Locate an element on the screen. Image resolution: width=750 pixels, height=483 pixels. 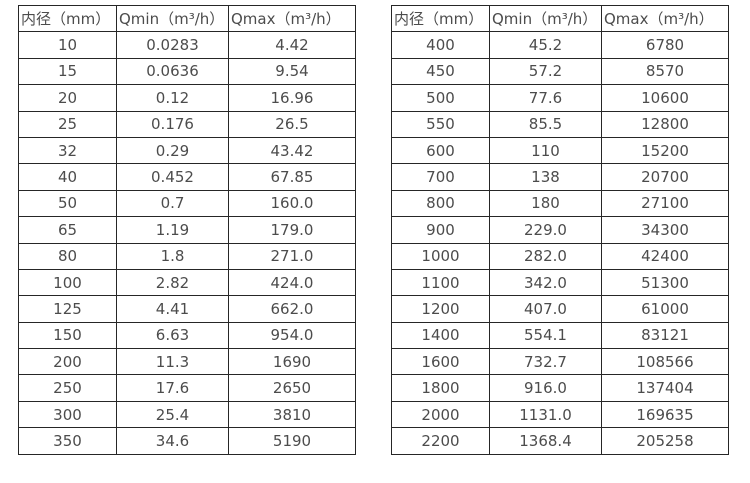
table-cell: 954.0 is located at coordinates (292, 335).